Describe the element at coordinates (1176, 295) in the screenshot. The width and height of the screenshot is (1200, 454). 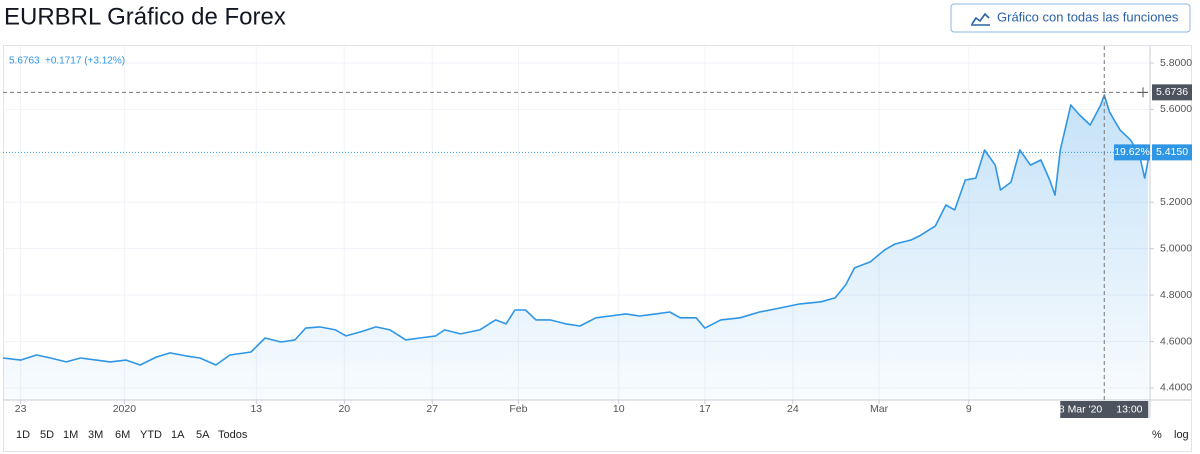
I see `y-tick-label: 4.8000` at that location.